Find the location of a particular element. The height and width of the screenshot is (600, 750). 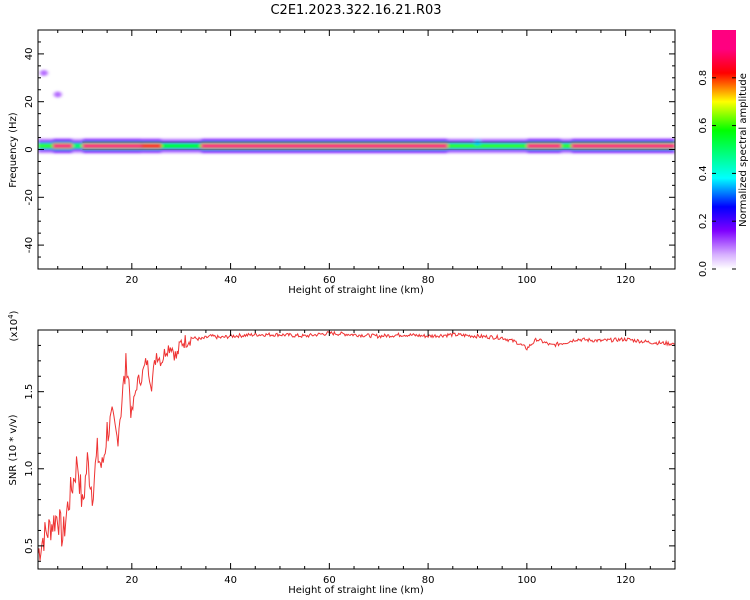

colorbar-gradient is located at coordinates (724, 149).